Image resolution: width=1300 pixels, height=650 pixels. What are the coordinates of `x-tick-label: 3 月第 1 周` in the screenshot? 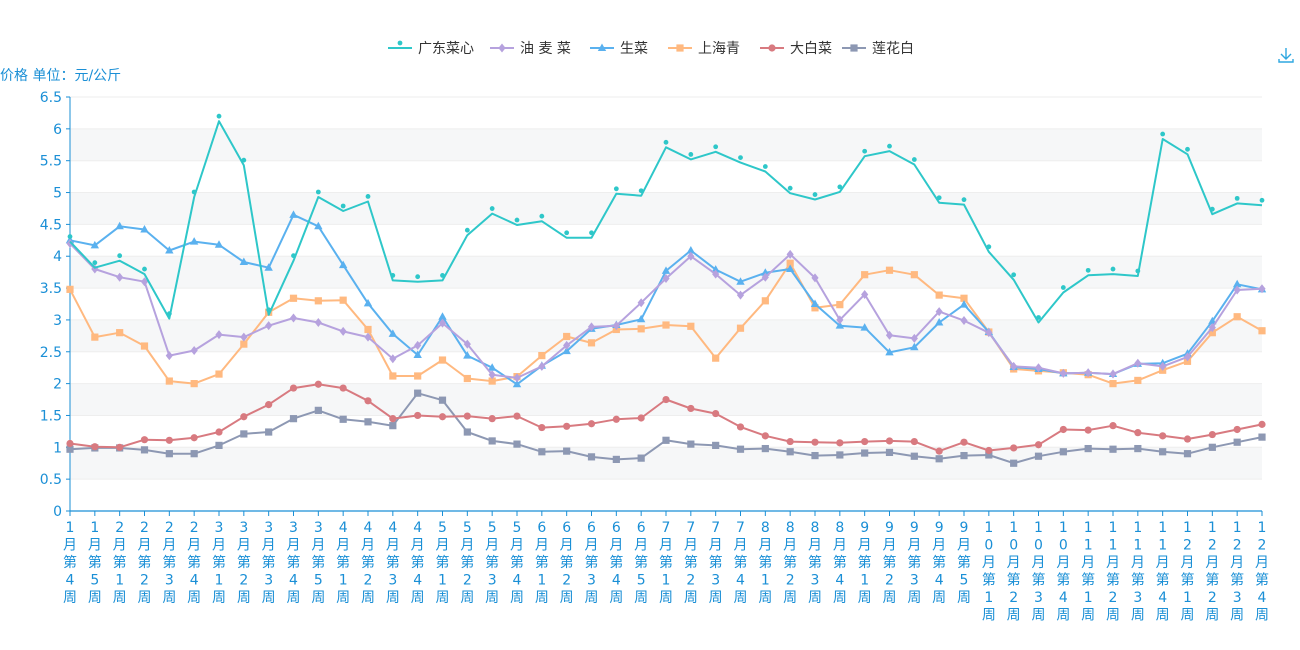 It's located at (219, 563).